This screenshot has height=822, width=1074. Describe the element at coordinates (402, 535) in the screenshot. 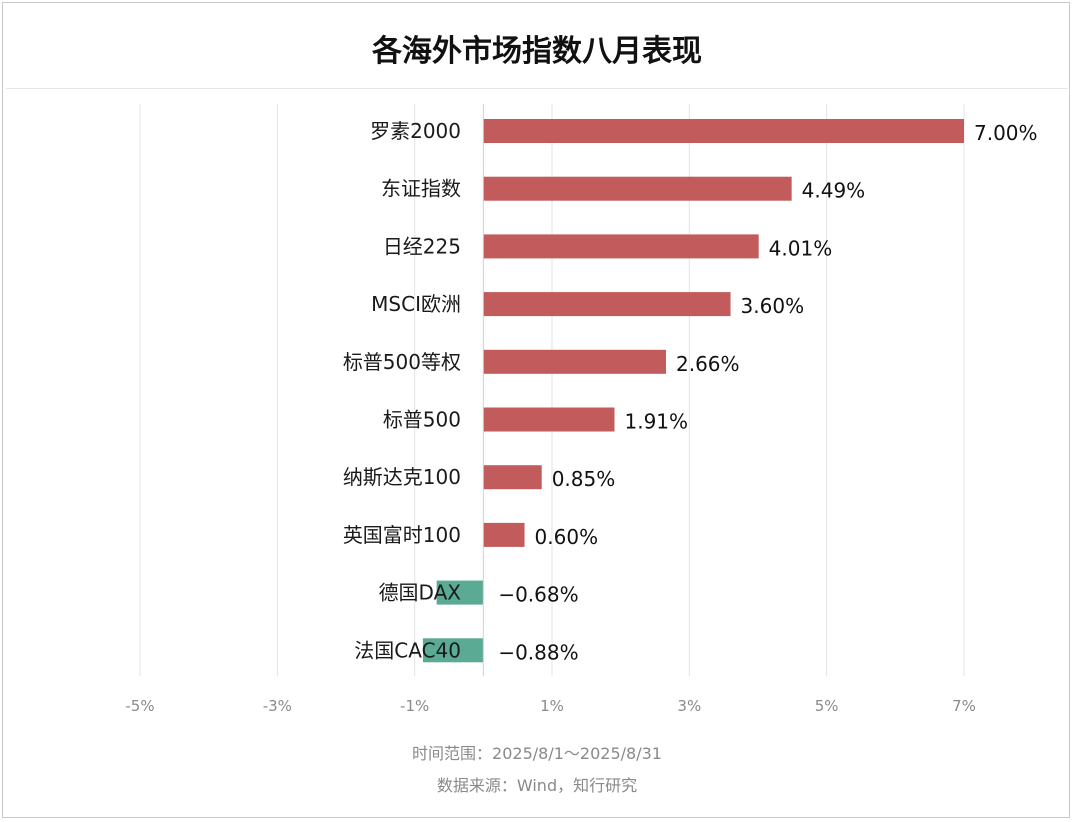

I see `category-label: 英国富时100` at that location.